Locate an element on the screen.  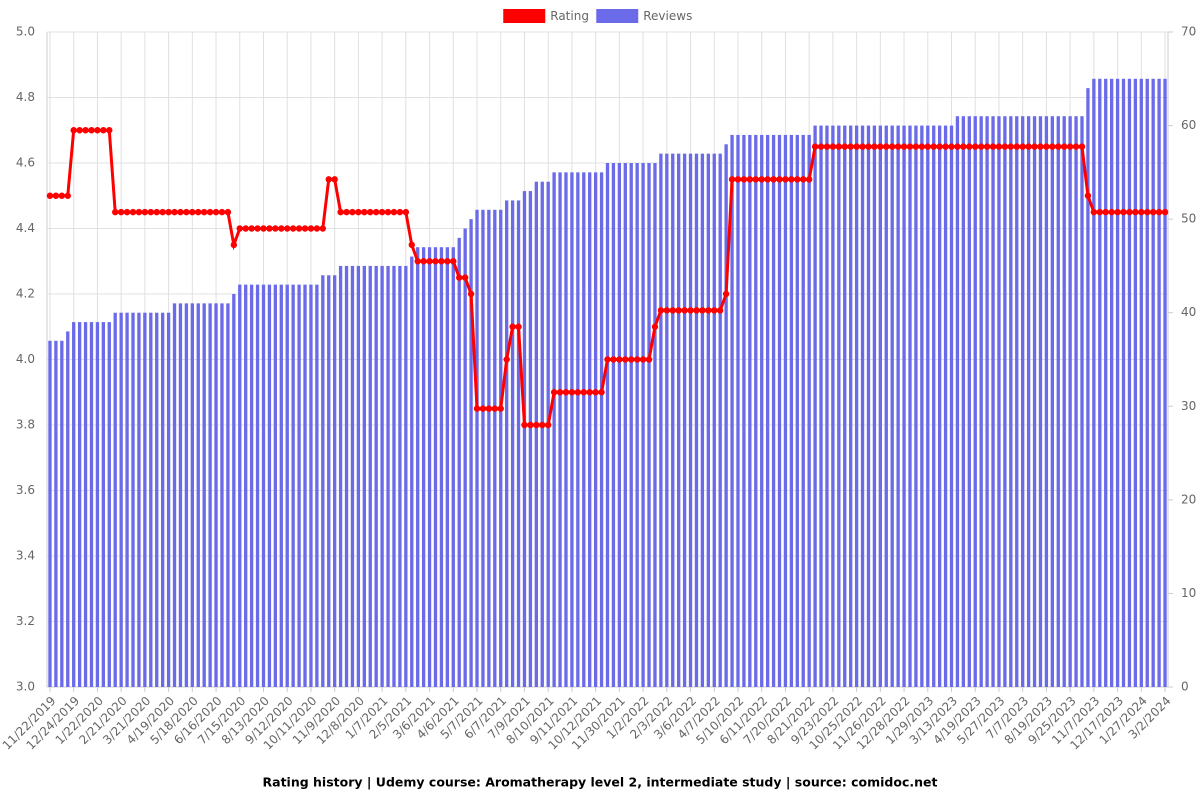
y2-tick-label: 70 is located at coordinates (1188, 32).